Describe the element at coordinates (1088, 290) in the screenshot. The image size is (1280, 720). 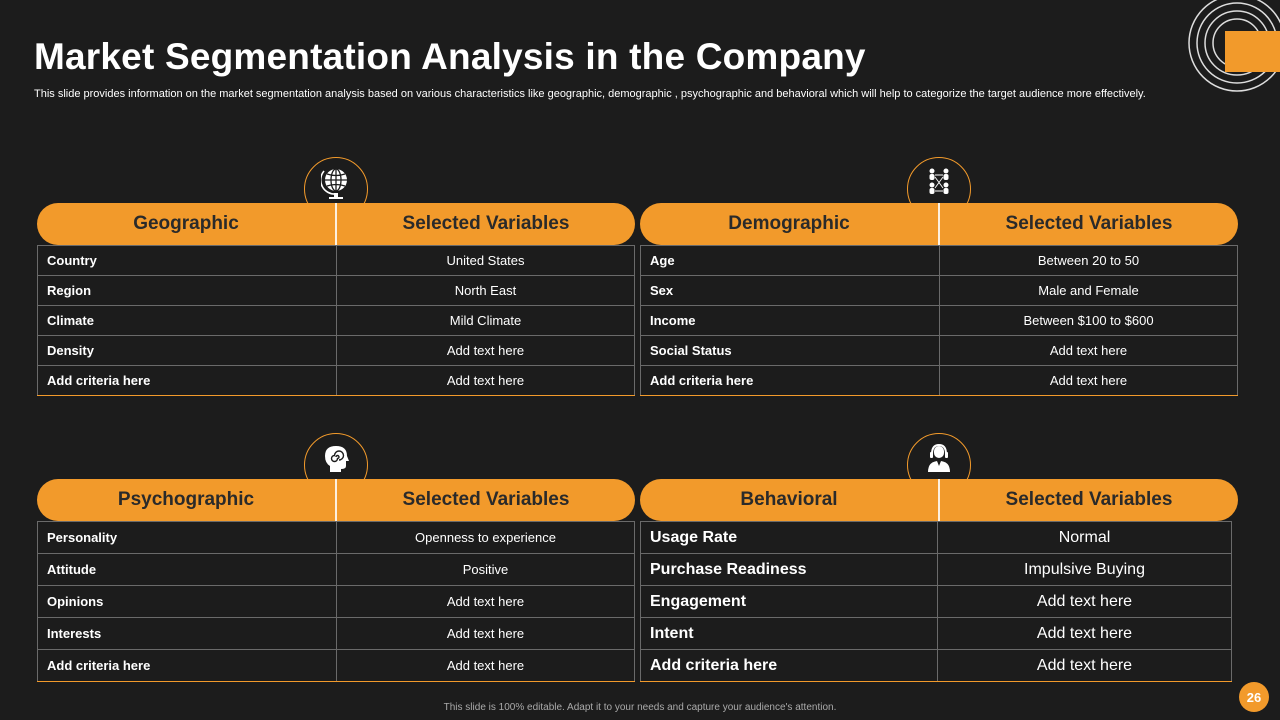
I see `value-cell: Male and Female` at that location.